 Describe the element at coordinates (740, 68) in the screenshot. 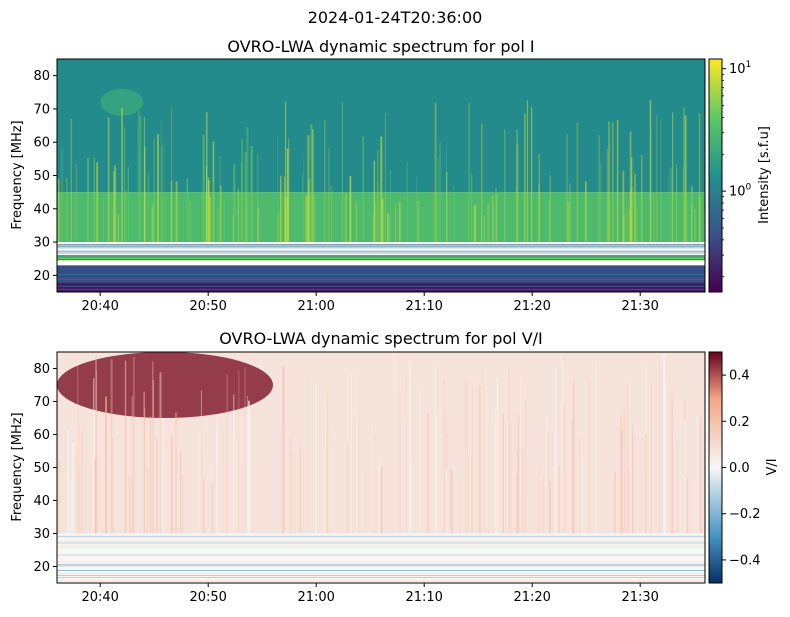

I see `colorbar-tick-label: 101` at that location.